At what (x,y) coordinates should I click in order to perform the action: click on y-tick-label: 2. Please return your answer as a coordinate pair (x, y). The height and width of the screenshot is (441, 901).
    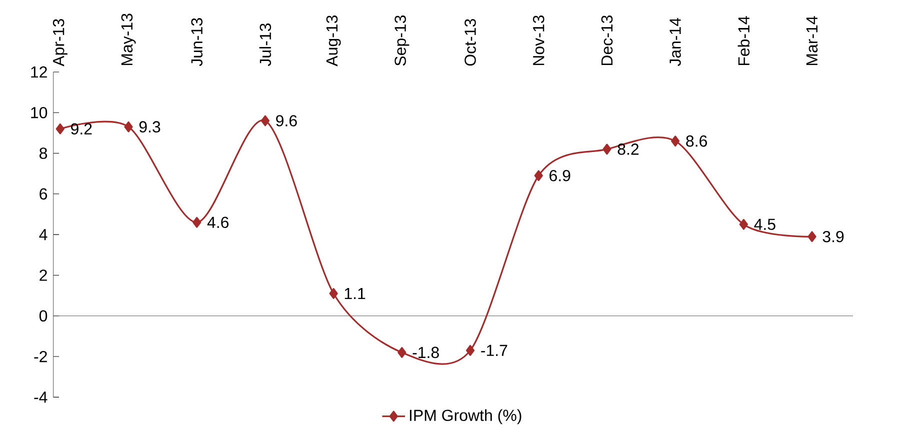
    Looking at the image, I should click on (43, 275).